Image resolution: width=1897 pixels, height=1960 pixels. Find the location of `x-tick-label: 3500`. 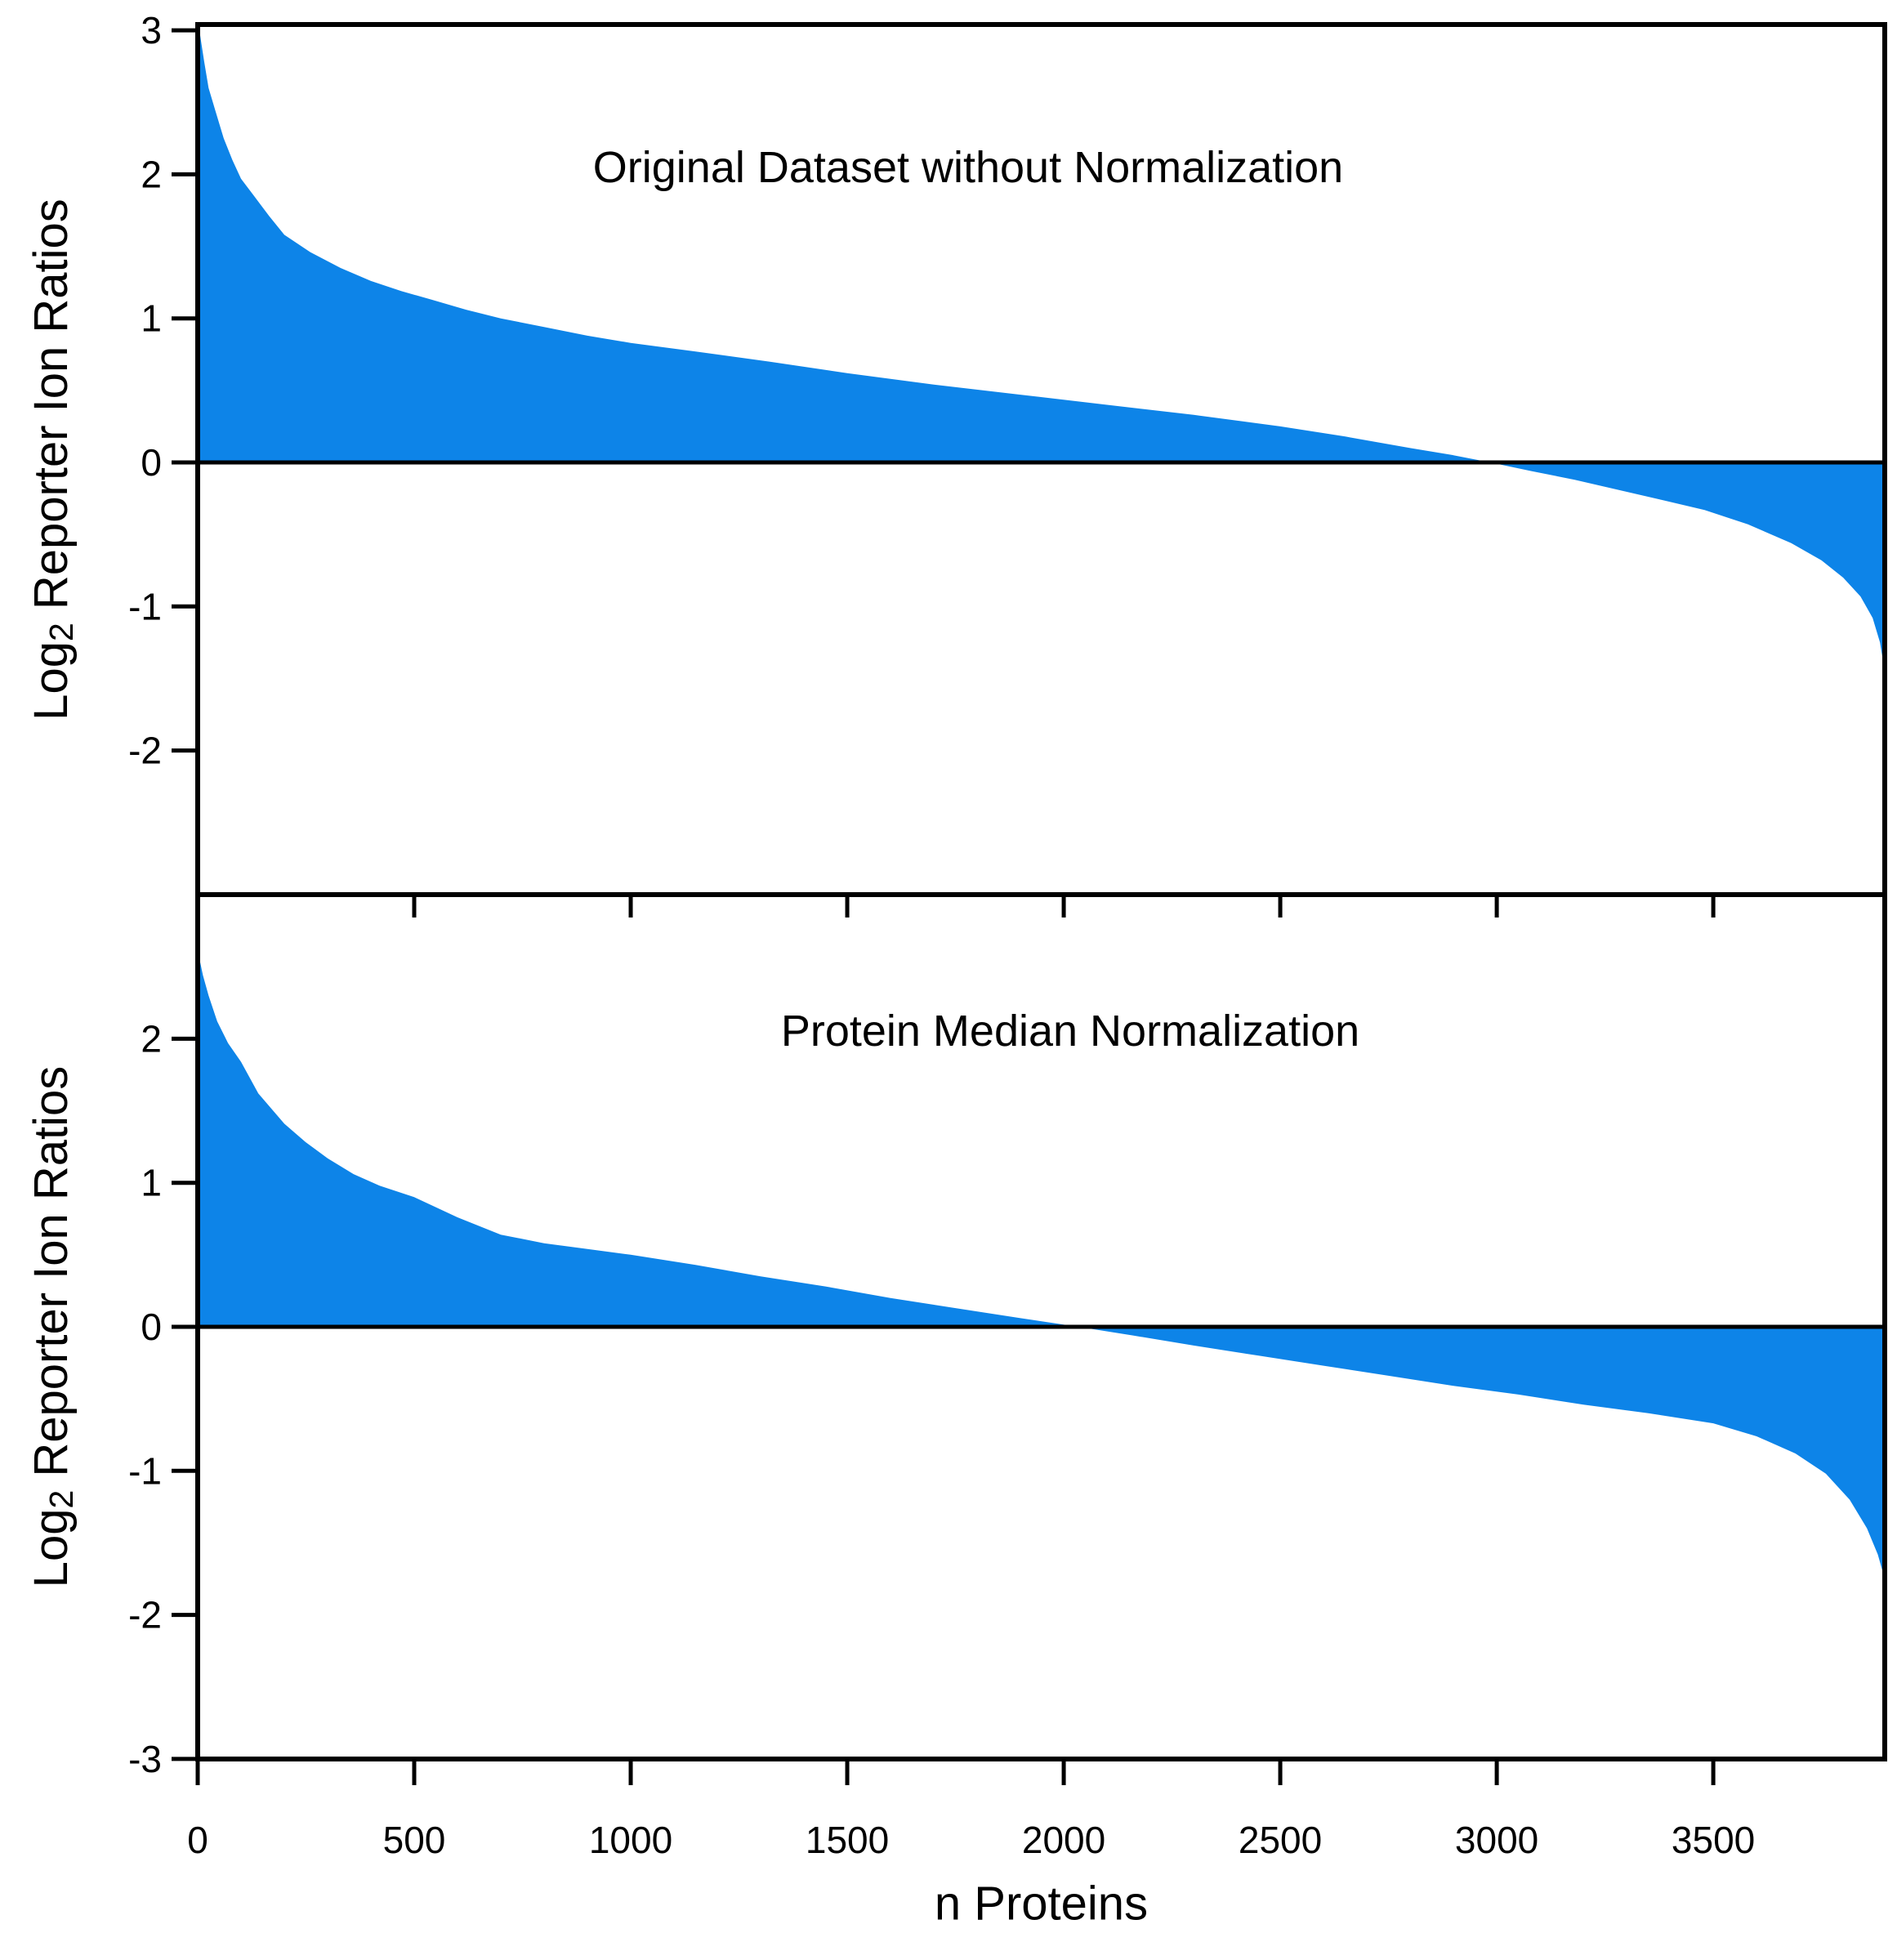

x-tick-label: 3500 is located at coordinates (1713, 1840).